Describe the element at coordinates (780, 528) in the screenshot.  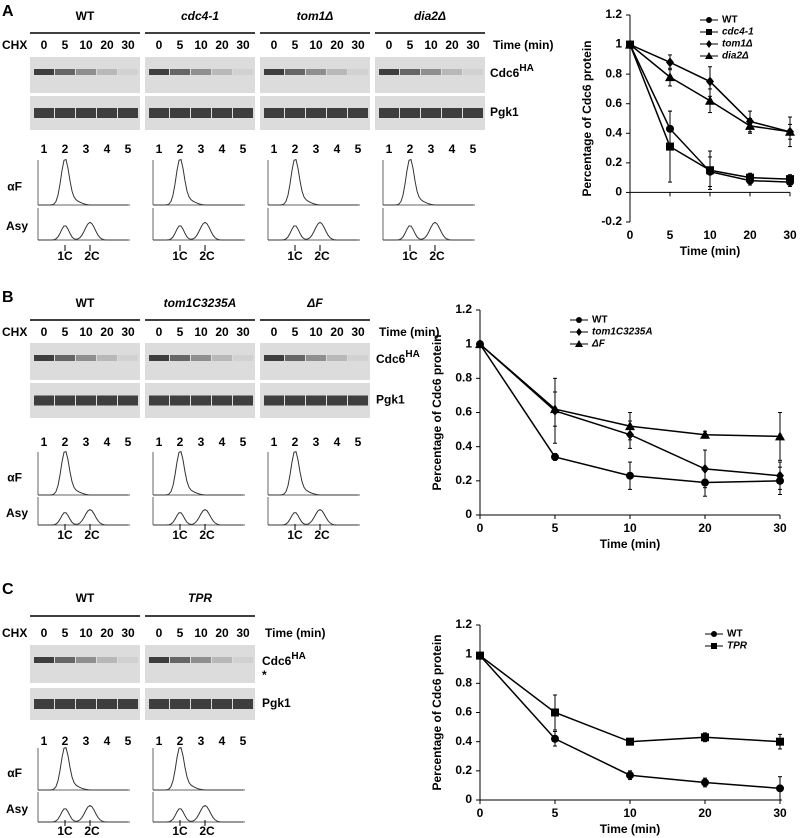
I see `x-tick-label: 30` at that location.